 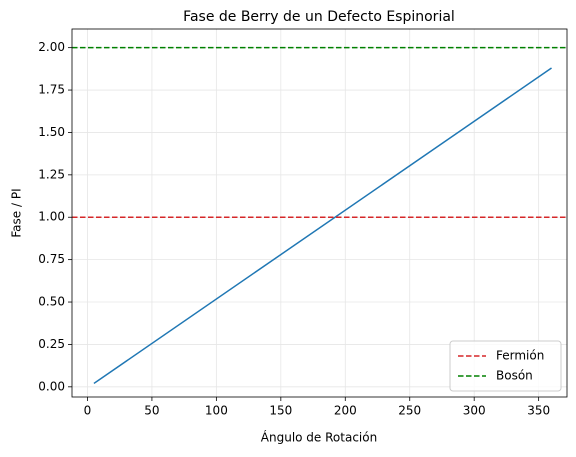 What do you see at coordinates (88, 411) in the screenshot?
I see `x-tick-label: 0` at bounding box center [88, 411].